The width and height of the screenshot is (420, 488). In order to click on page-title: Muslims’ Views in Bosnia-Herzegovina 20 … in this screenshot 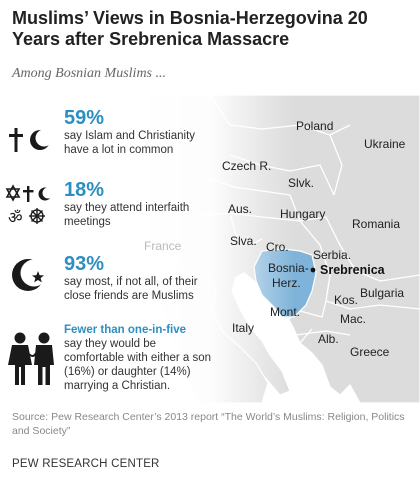, I will do `click(190, 28)`.